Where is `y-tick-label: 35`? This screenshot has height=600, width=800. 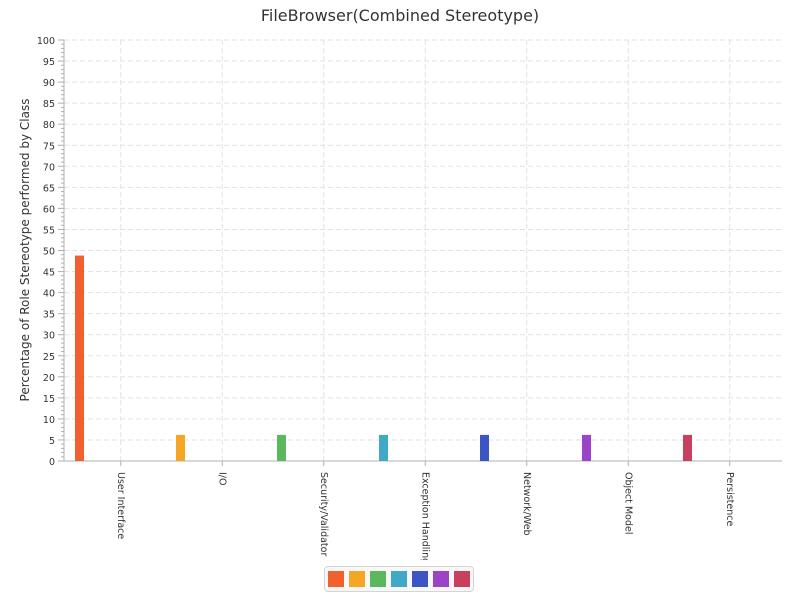
y-tick-label: 35 is located at coordinates (49, 315).